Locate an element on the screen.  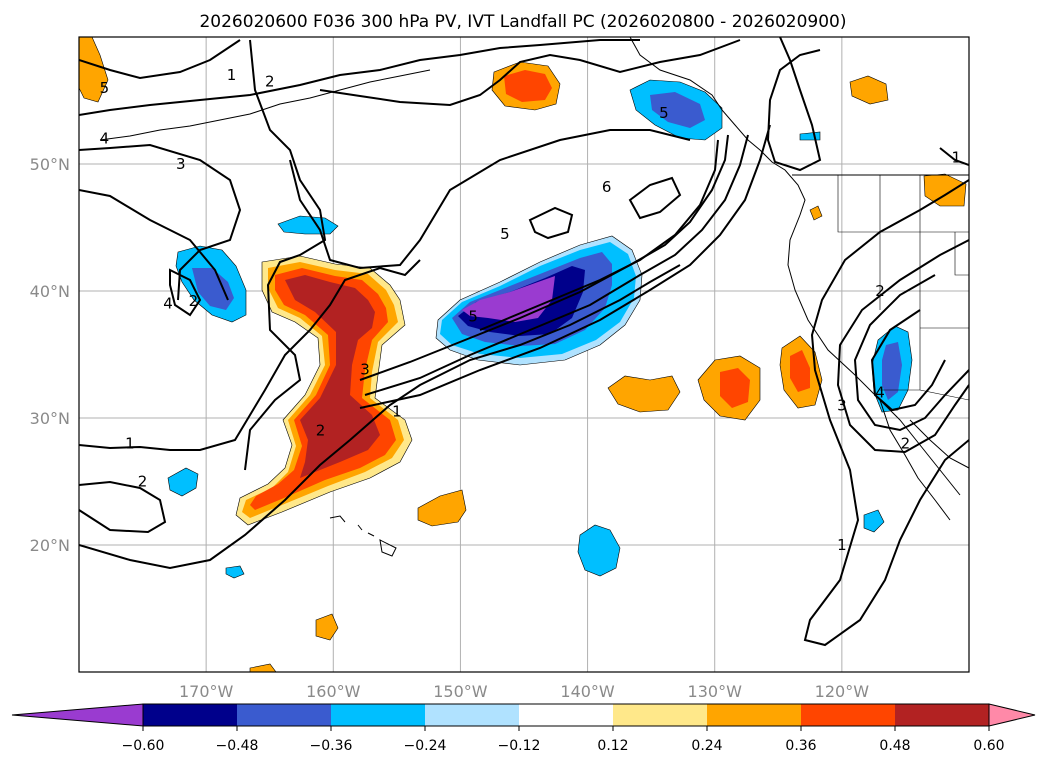
colorbar-tick-label: 0.24 is located at coordinates (706, 746).